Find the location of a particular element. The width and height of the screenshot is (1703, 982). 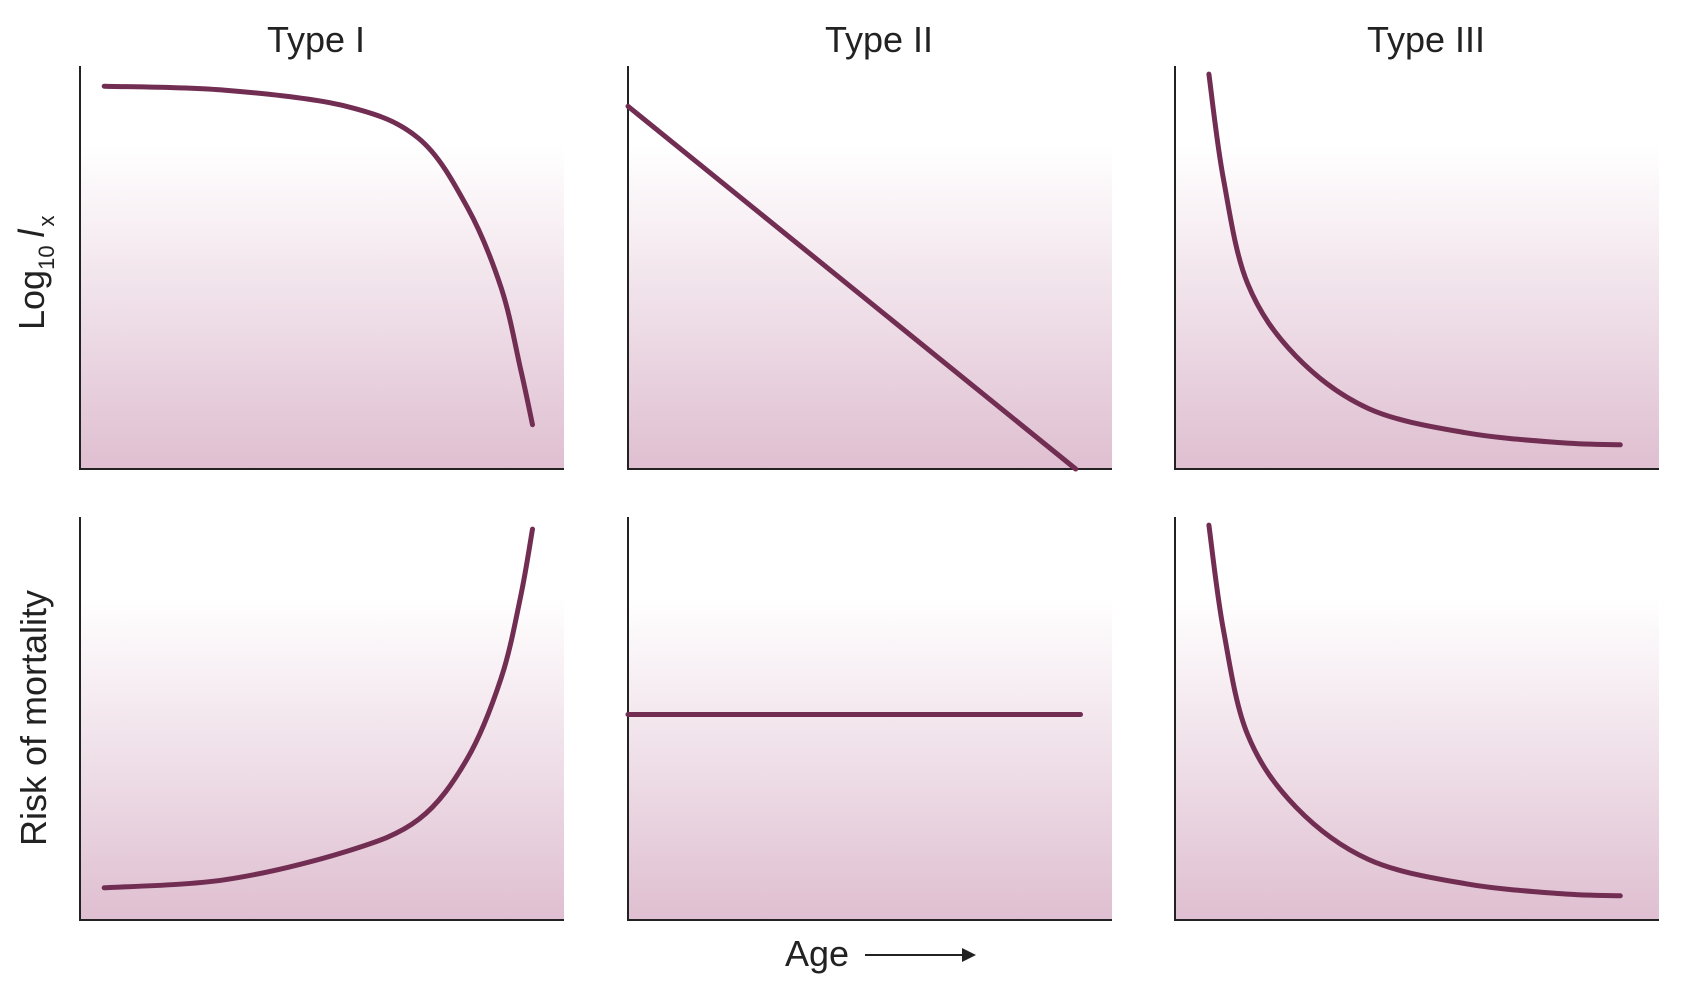

panel-top-type-ii is located at coordinates (868, 269).